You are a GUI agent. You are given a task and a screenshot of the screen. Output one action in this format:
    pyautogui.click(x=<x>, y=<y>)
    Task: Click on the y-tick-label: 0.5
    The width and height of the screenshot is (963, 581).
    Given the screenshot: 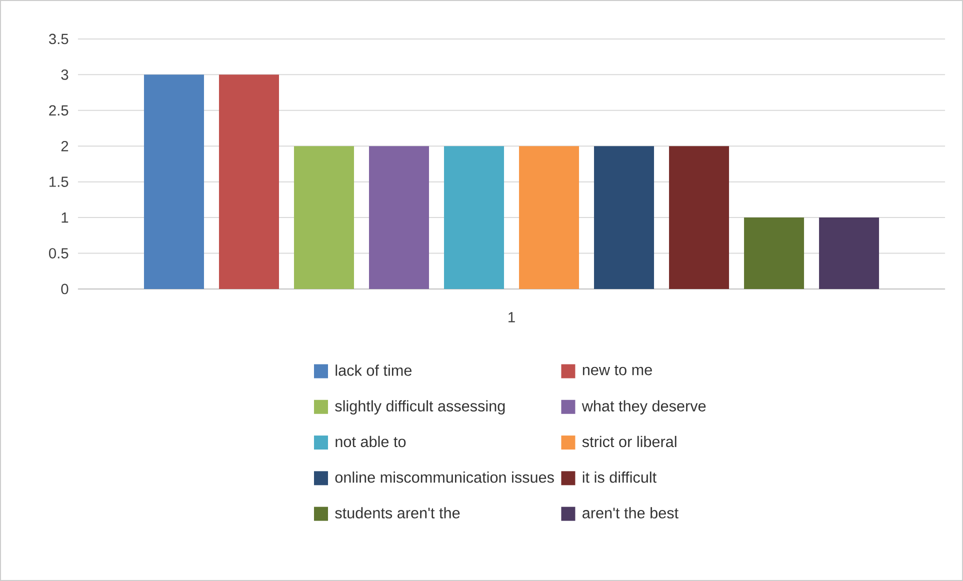 What is the action you would take?
    pyautogui.click(x=58, y=253)
    